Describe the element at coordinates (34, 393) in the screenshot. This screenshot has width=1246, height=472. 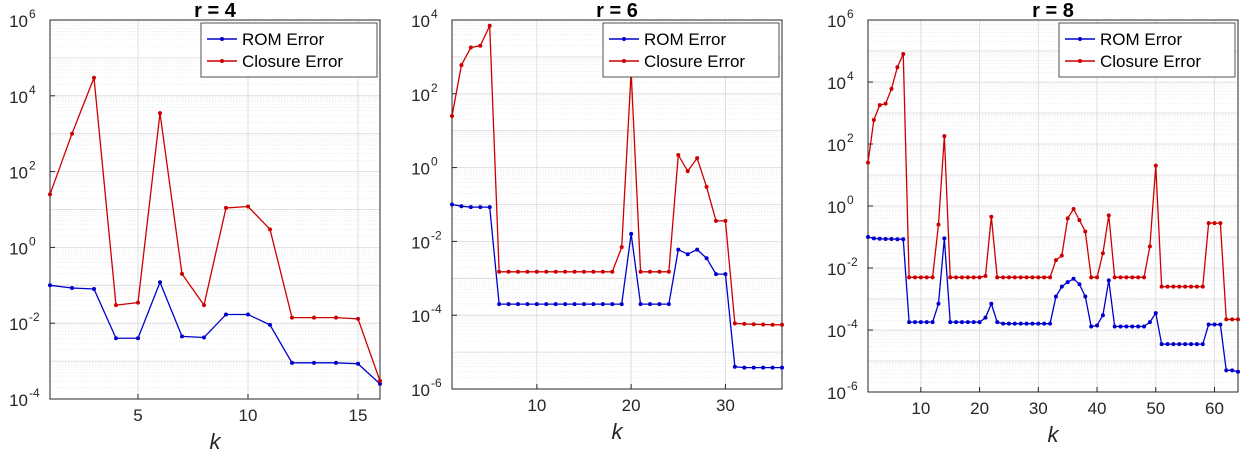
I see `y-tick-exponent: -4` at that location.